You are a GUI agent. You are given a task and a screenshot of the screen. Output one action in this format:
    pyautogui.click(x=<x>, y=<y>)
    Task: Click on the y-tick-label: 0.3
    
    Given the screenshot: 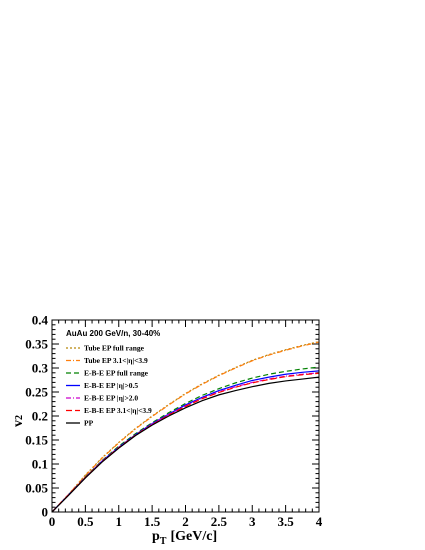 What is the action you would take?
    pyautogui.click(x=40, y=368)
    